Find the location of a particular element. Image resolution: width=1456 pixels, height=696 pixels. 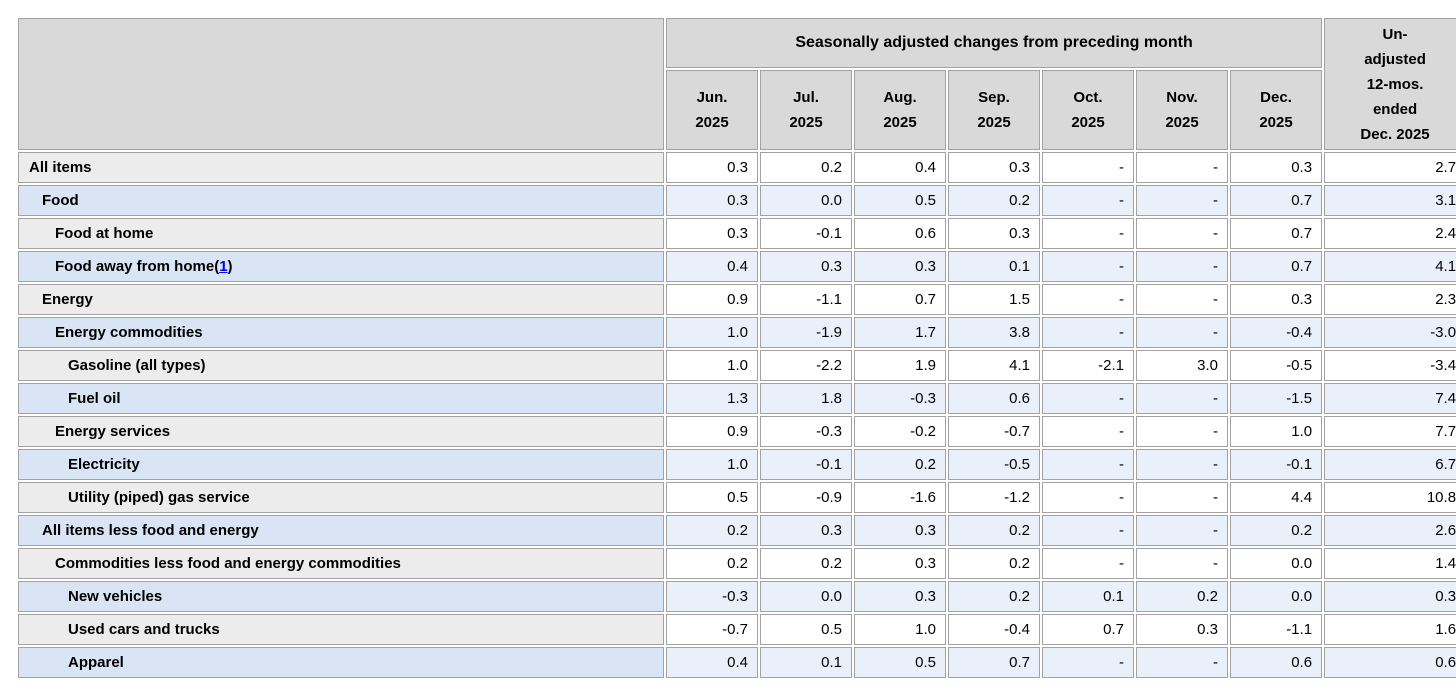

value-cell: -1.9 is located at coordinates (806, 332).